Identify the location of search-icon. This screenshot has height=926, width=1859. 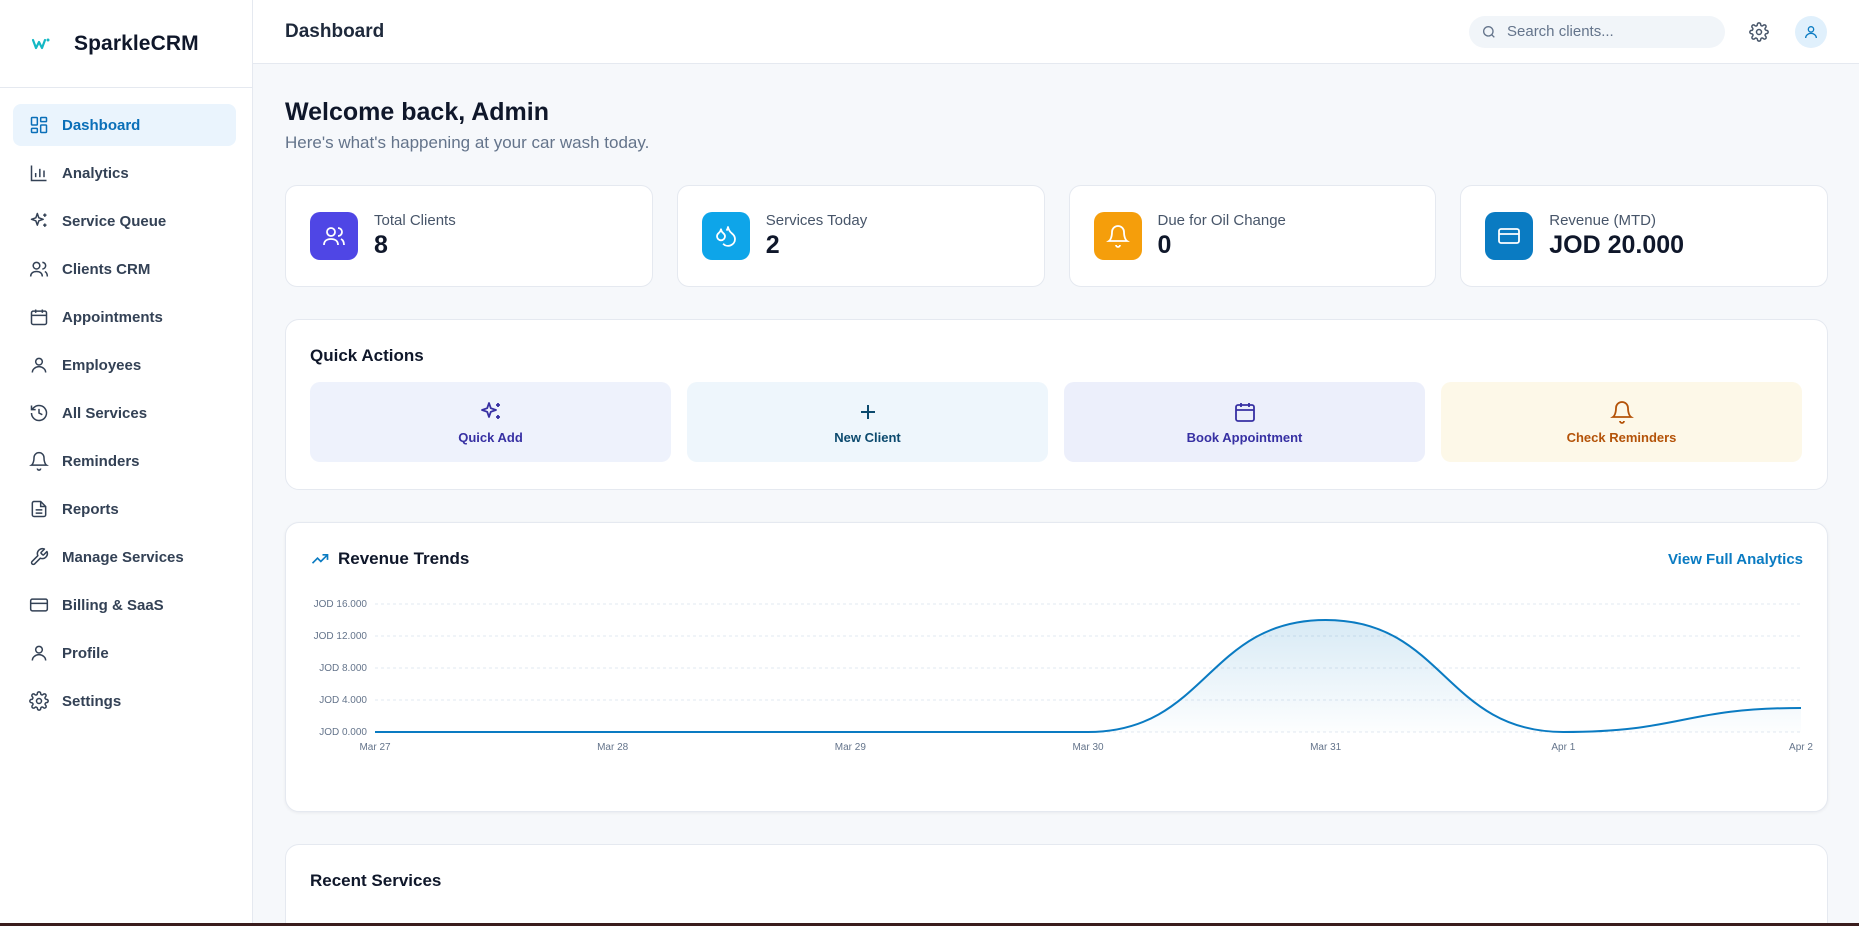
(1489, 31).